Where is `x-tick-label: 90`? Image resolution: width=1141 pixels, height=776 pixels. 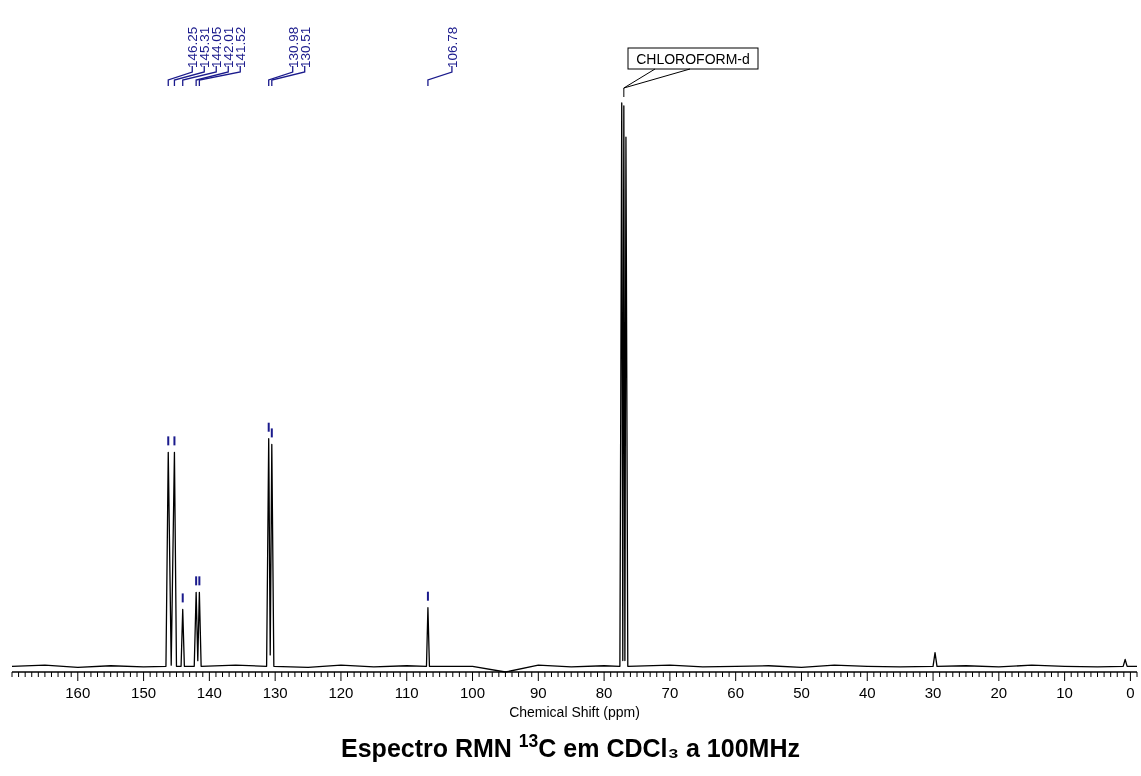 x-tick-label: 90 is located at coordinates (538, 692).